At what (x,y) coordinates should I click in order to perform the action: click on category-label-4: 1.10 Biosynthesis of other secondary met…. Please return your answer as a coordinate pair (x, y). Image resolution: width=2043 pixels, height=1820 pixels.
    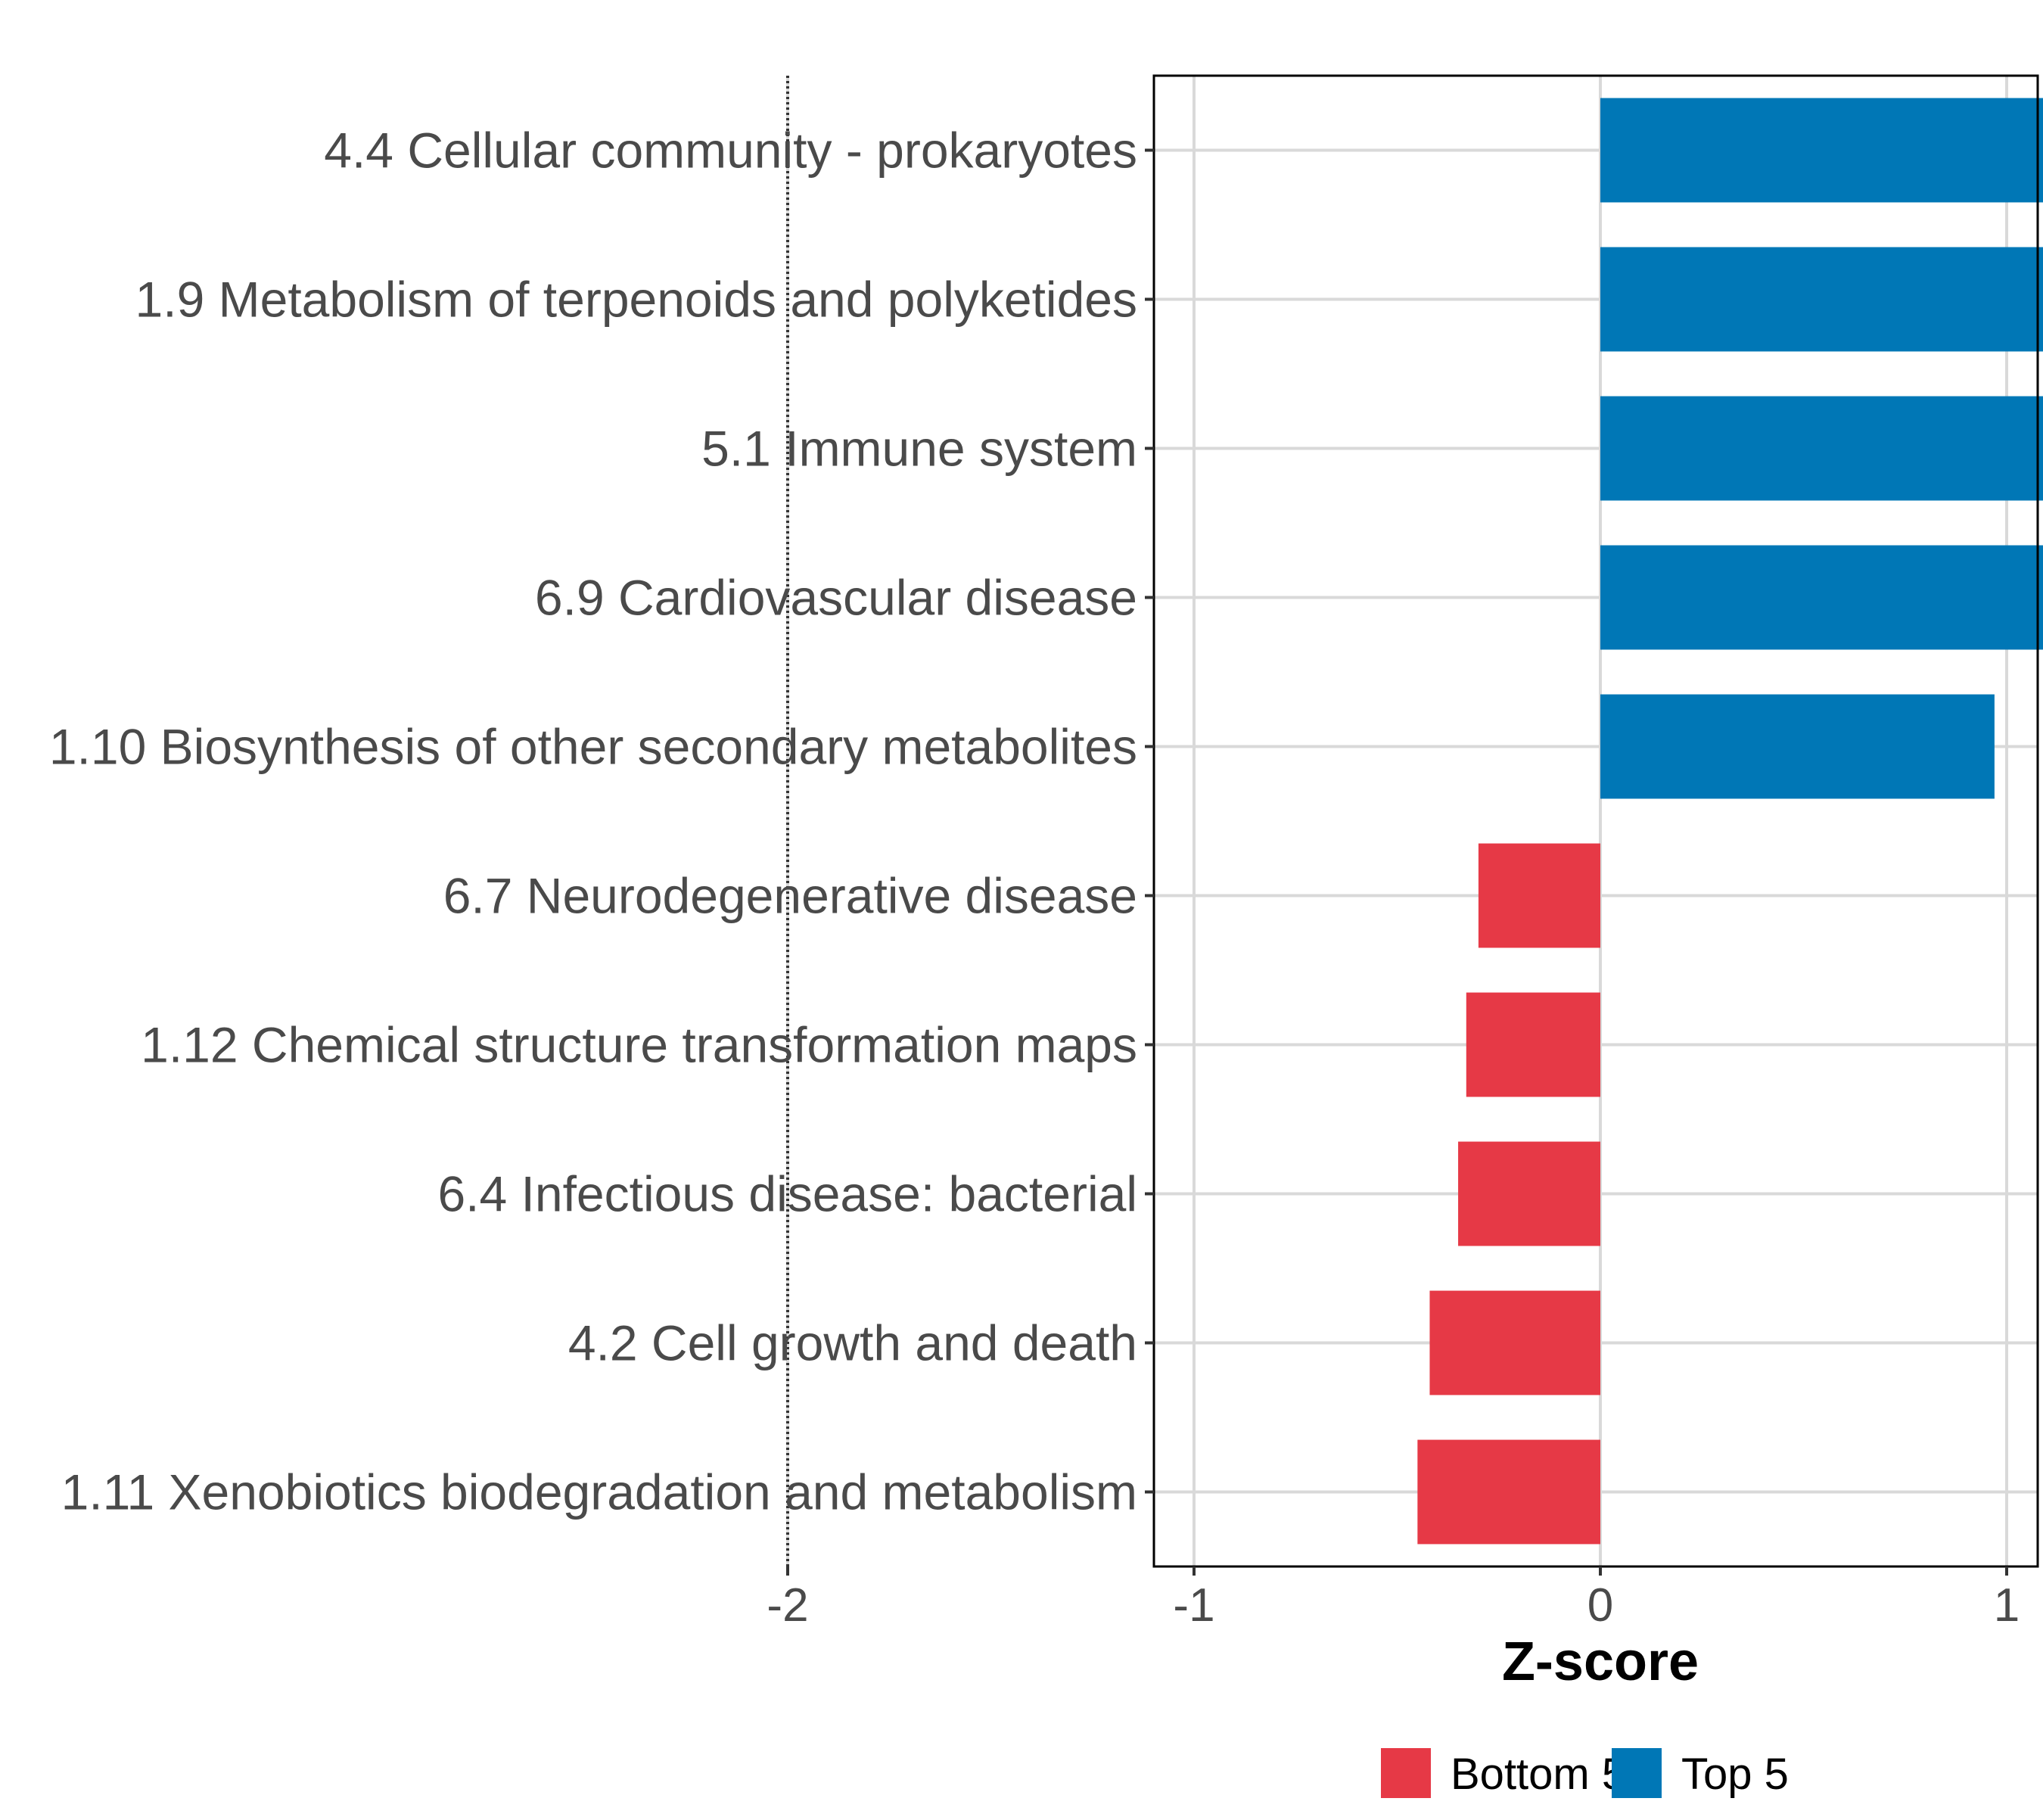
    Looking at the image, I should click on (593, 747).